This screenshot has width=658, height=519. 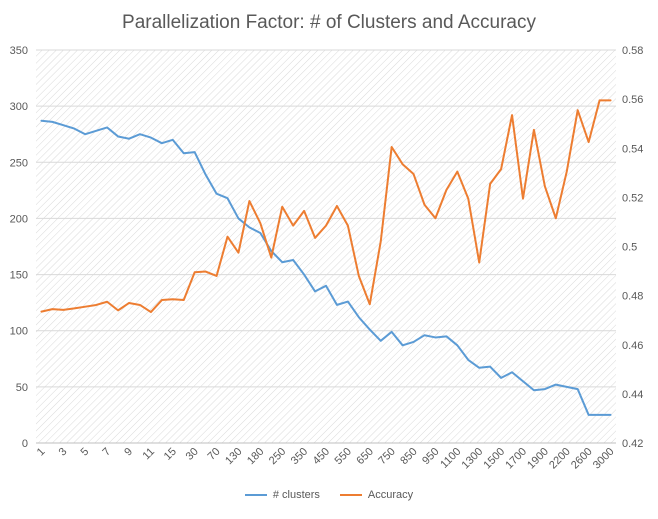 I want to click on x-tick-label: 250, so click(x=277, y=456).